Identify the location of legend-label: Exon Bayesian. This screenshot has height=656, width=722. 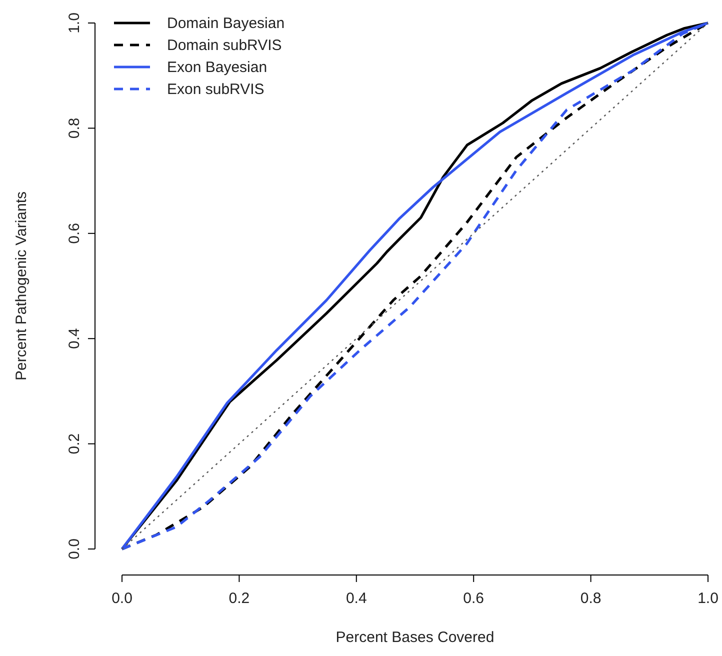
(217, 67).